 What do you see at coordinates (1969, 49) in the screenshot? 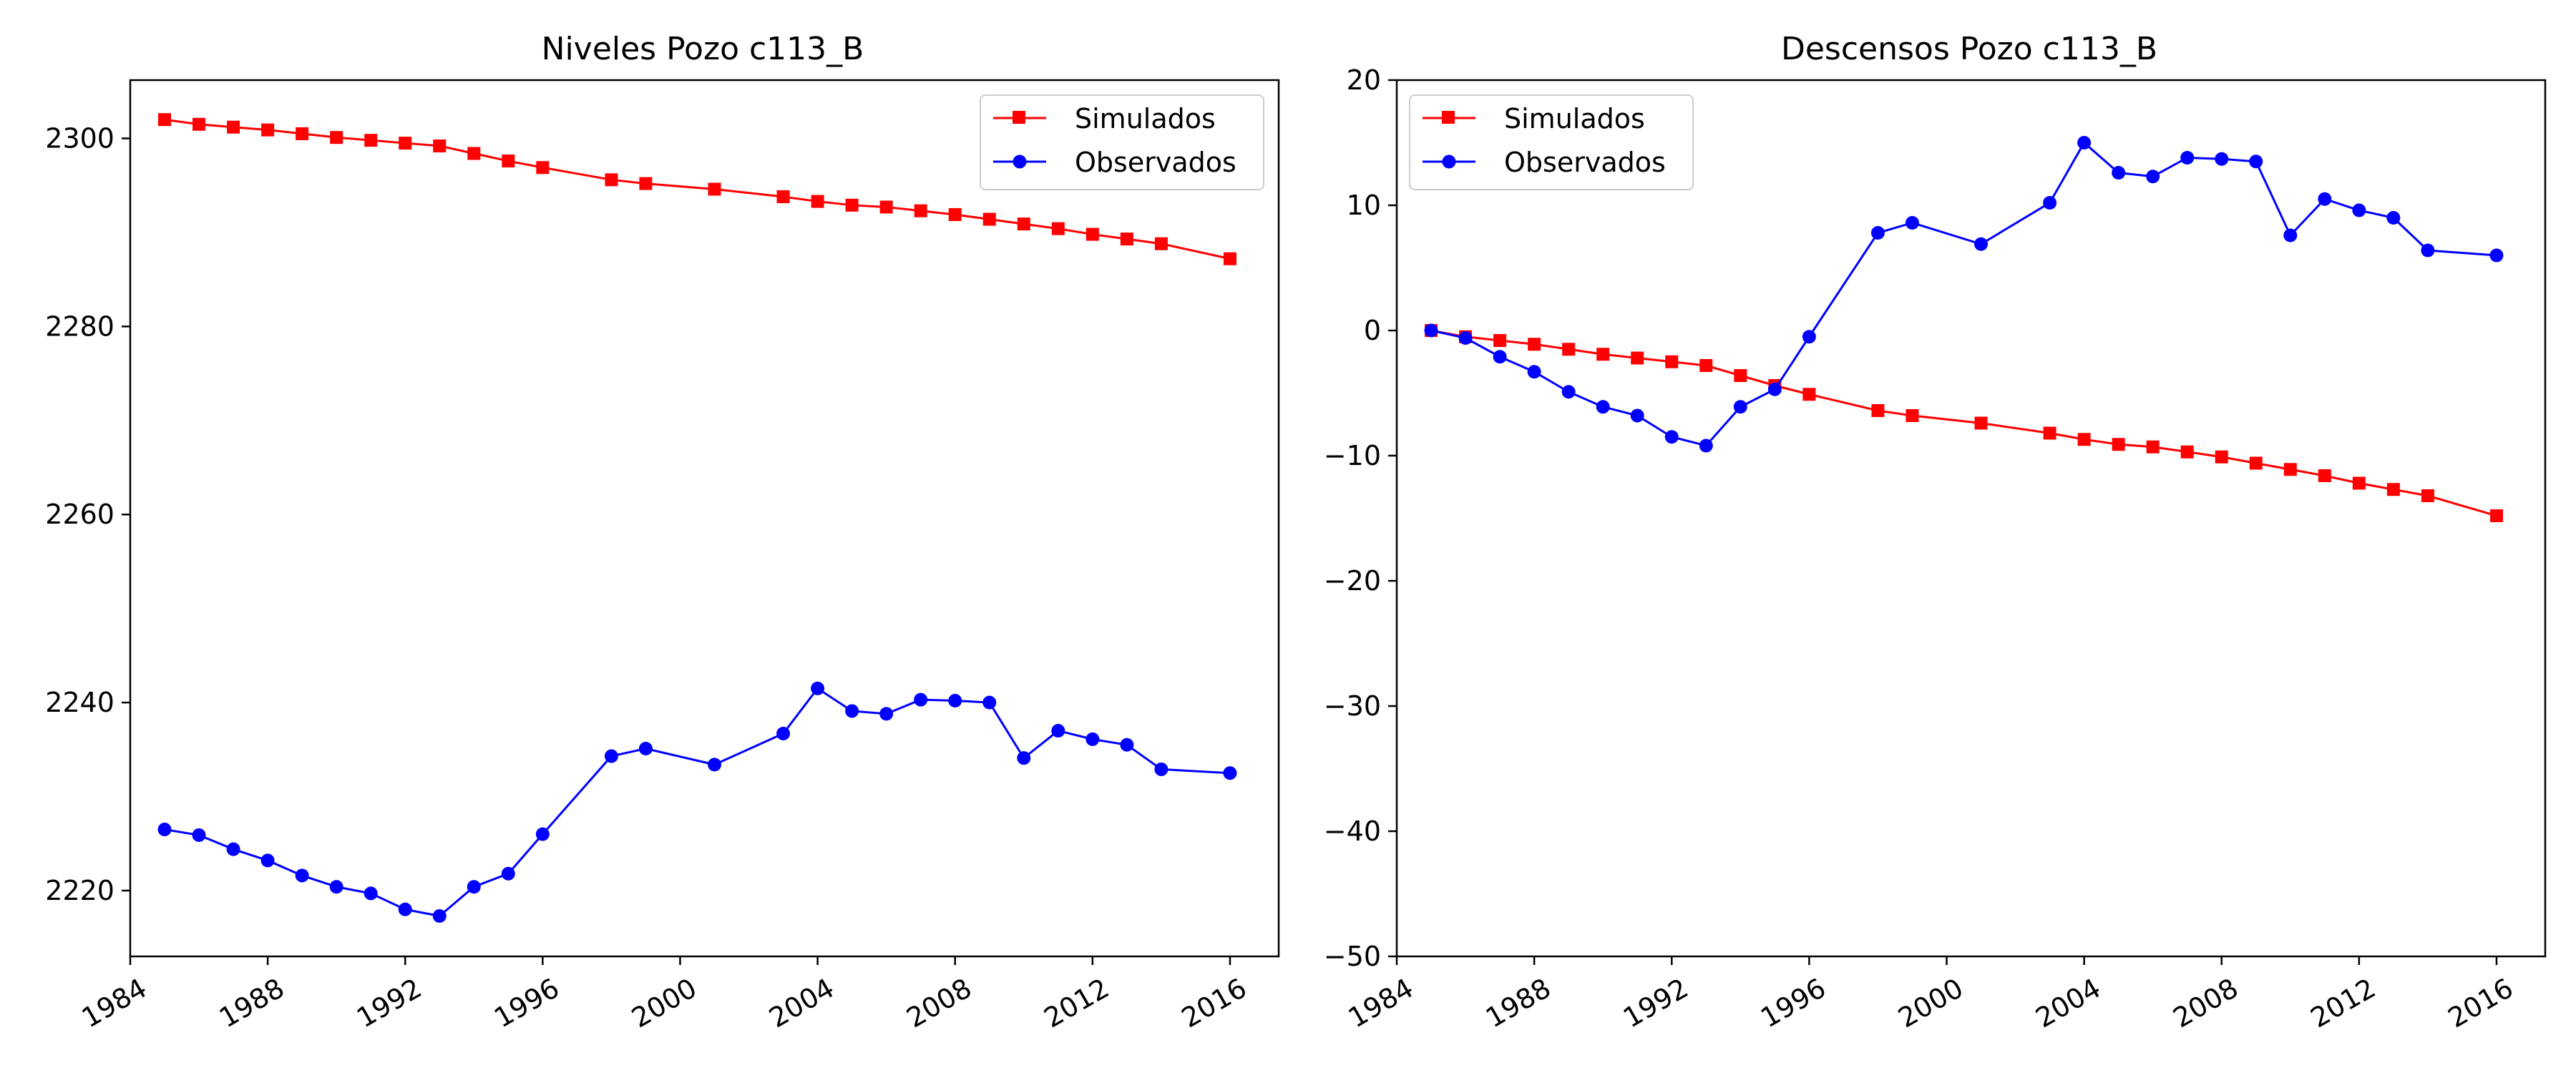
I see `chart-title: Descensos Pozo c113_B` at bounding box center [1969, 49].